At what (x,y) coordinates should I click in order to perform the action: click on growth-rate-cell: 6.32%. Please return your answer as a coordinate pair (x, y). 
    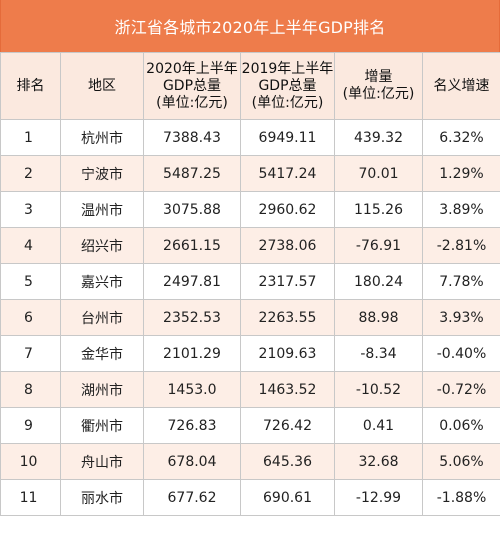
    Looking at the image, I should click on (461, 137).